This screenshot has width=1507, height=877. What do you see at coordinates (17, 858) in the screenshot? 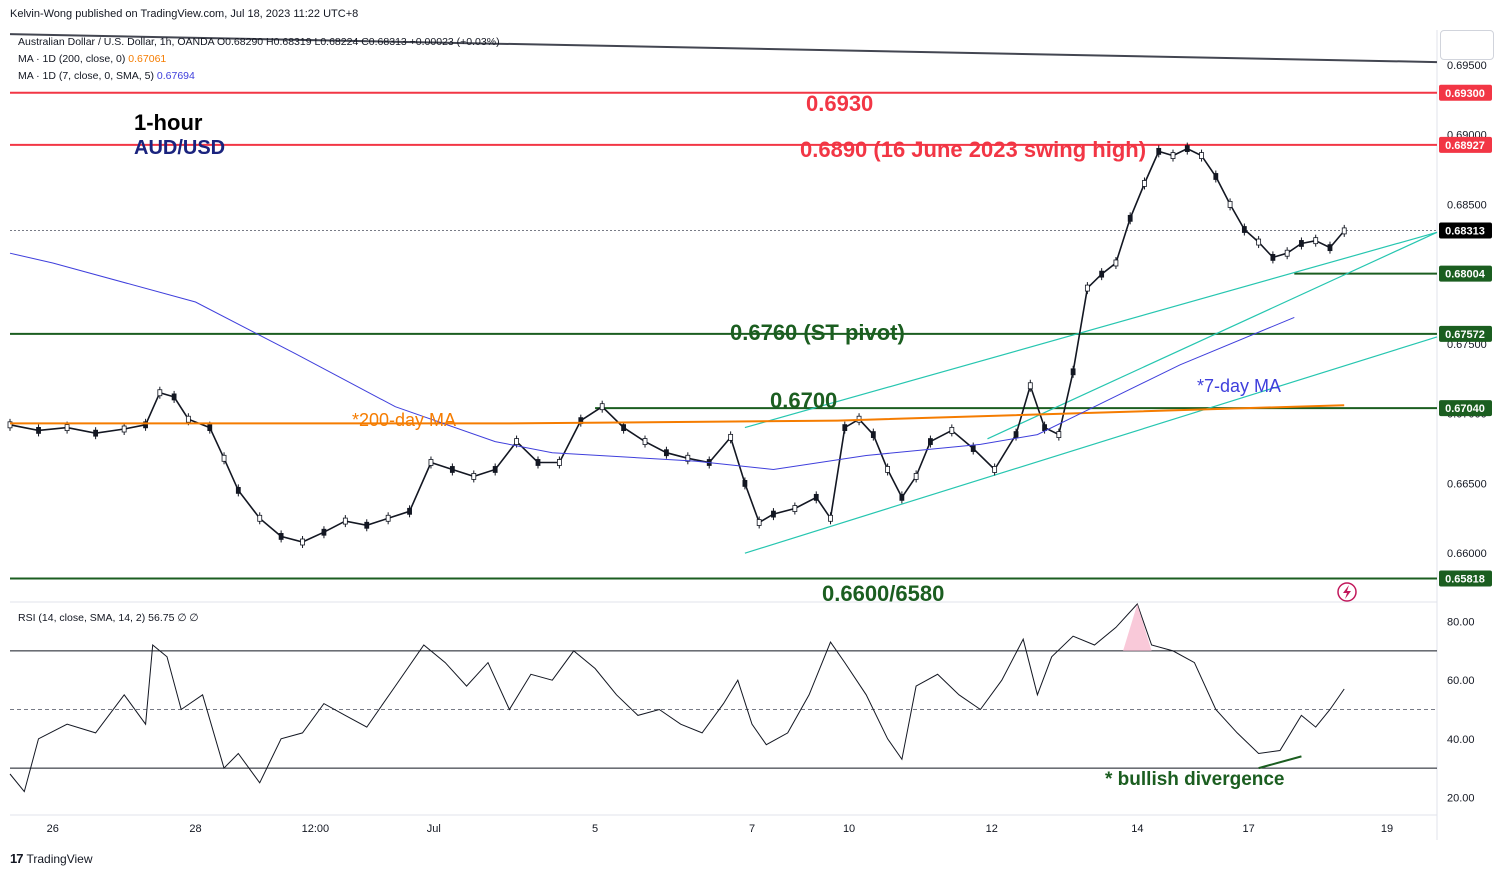
I see `tradingview-logo-icon: 17` at bounding box center [17, 858].